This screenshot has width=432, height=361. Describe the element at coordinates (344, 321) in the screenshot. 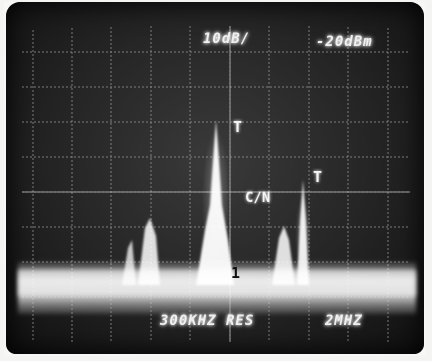

I see `span-readout: 2MHZ` at that location.